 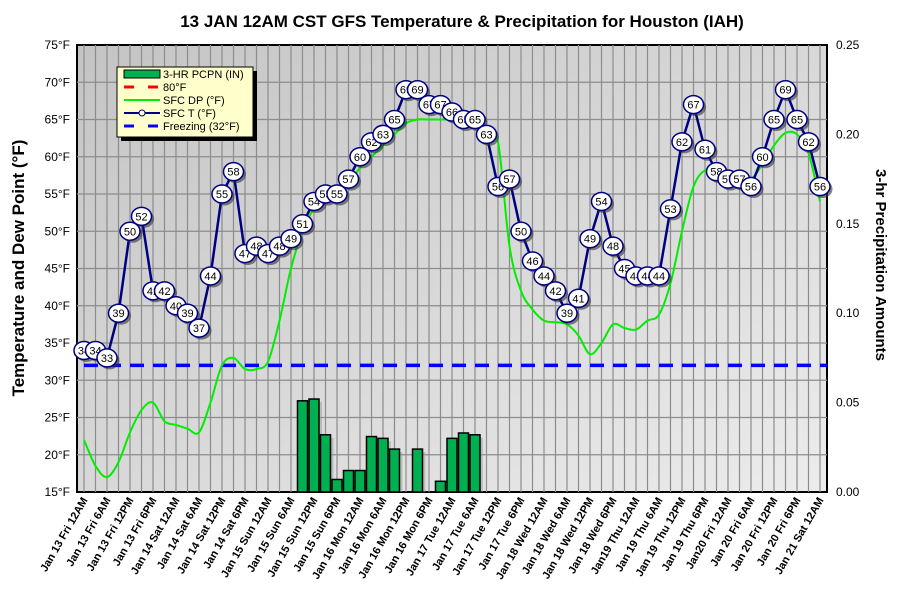 I want to click on temperature-label: 33, so click(x=107, y=359).